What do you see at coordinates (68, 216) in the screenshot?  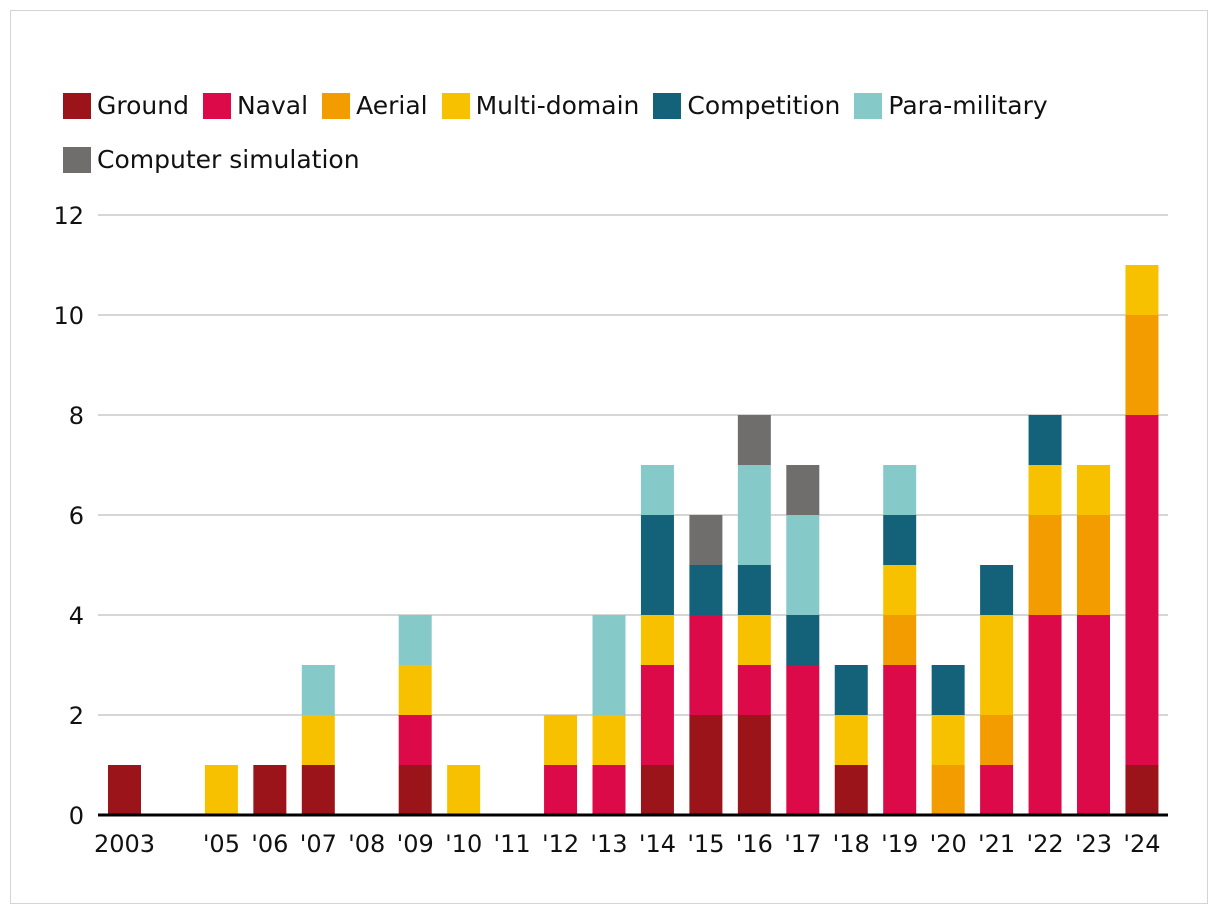 I see `y-tick-label: 12` at bounding box center [68, 216].